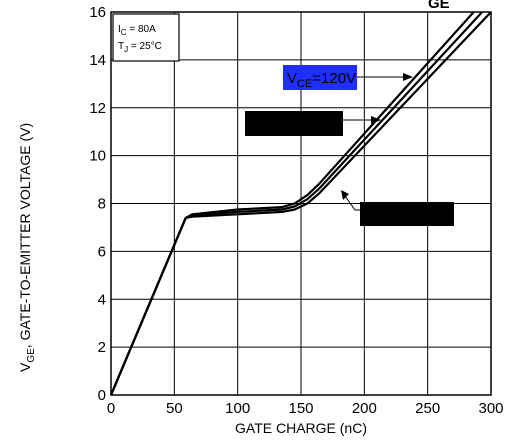 The height and width of the screenshot is (444, 508). Describe the element at coordinates (97, 108) in the screenshot. I see `y-tick-label: 12` at that location.